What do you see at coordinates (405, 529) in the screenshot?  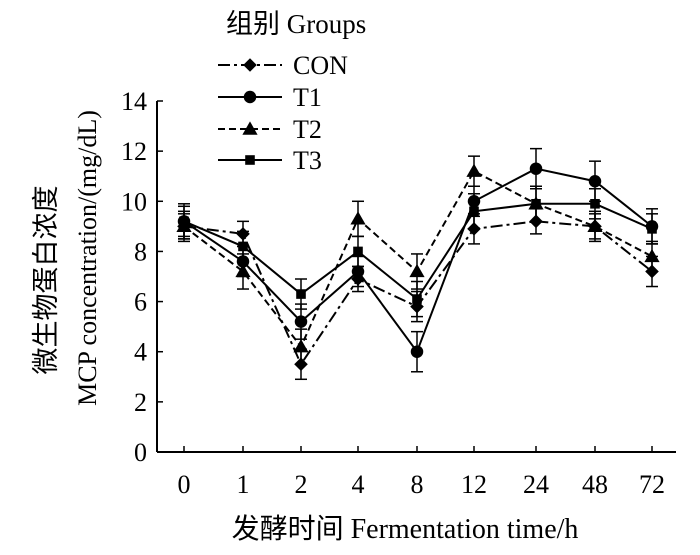 I see `x-axis-label: 发酵时间 Fermentation time/h` at bounding box center [405, 529].